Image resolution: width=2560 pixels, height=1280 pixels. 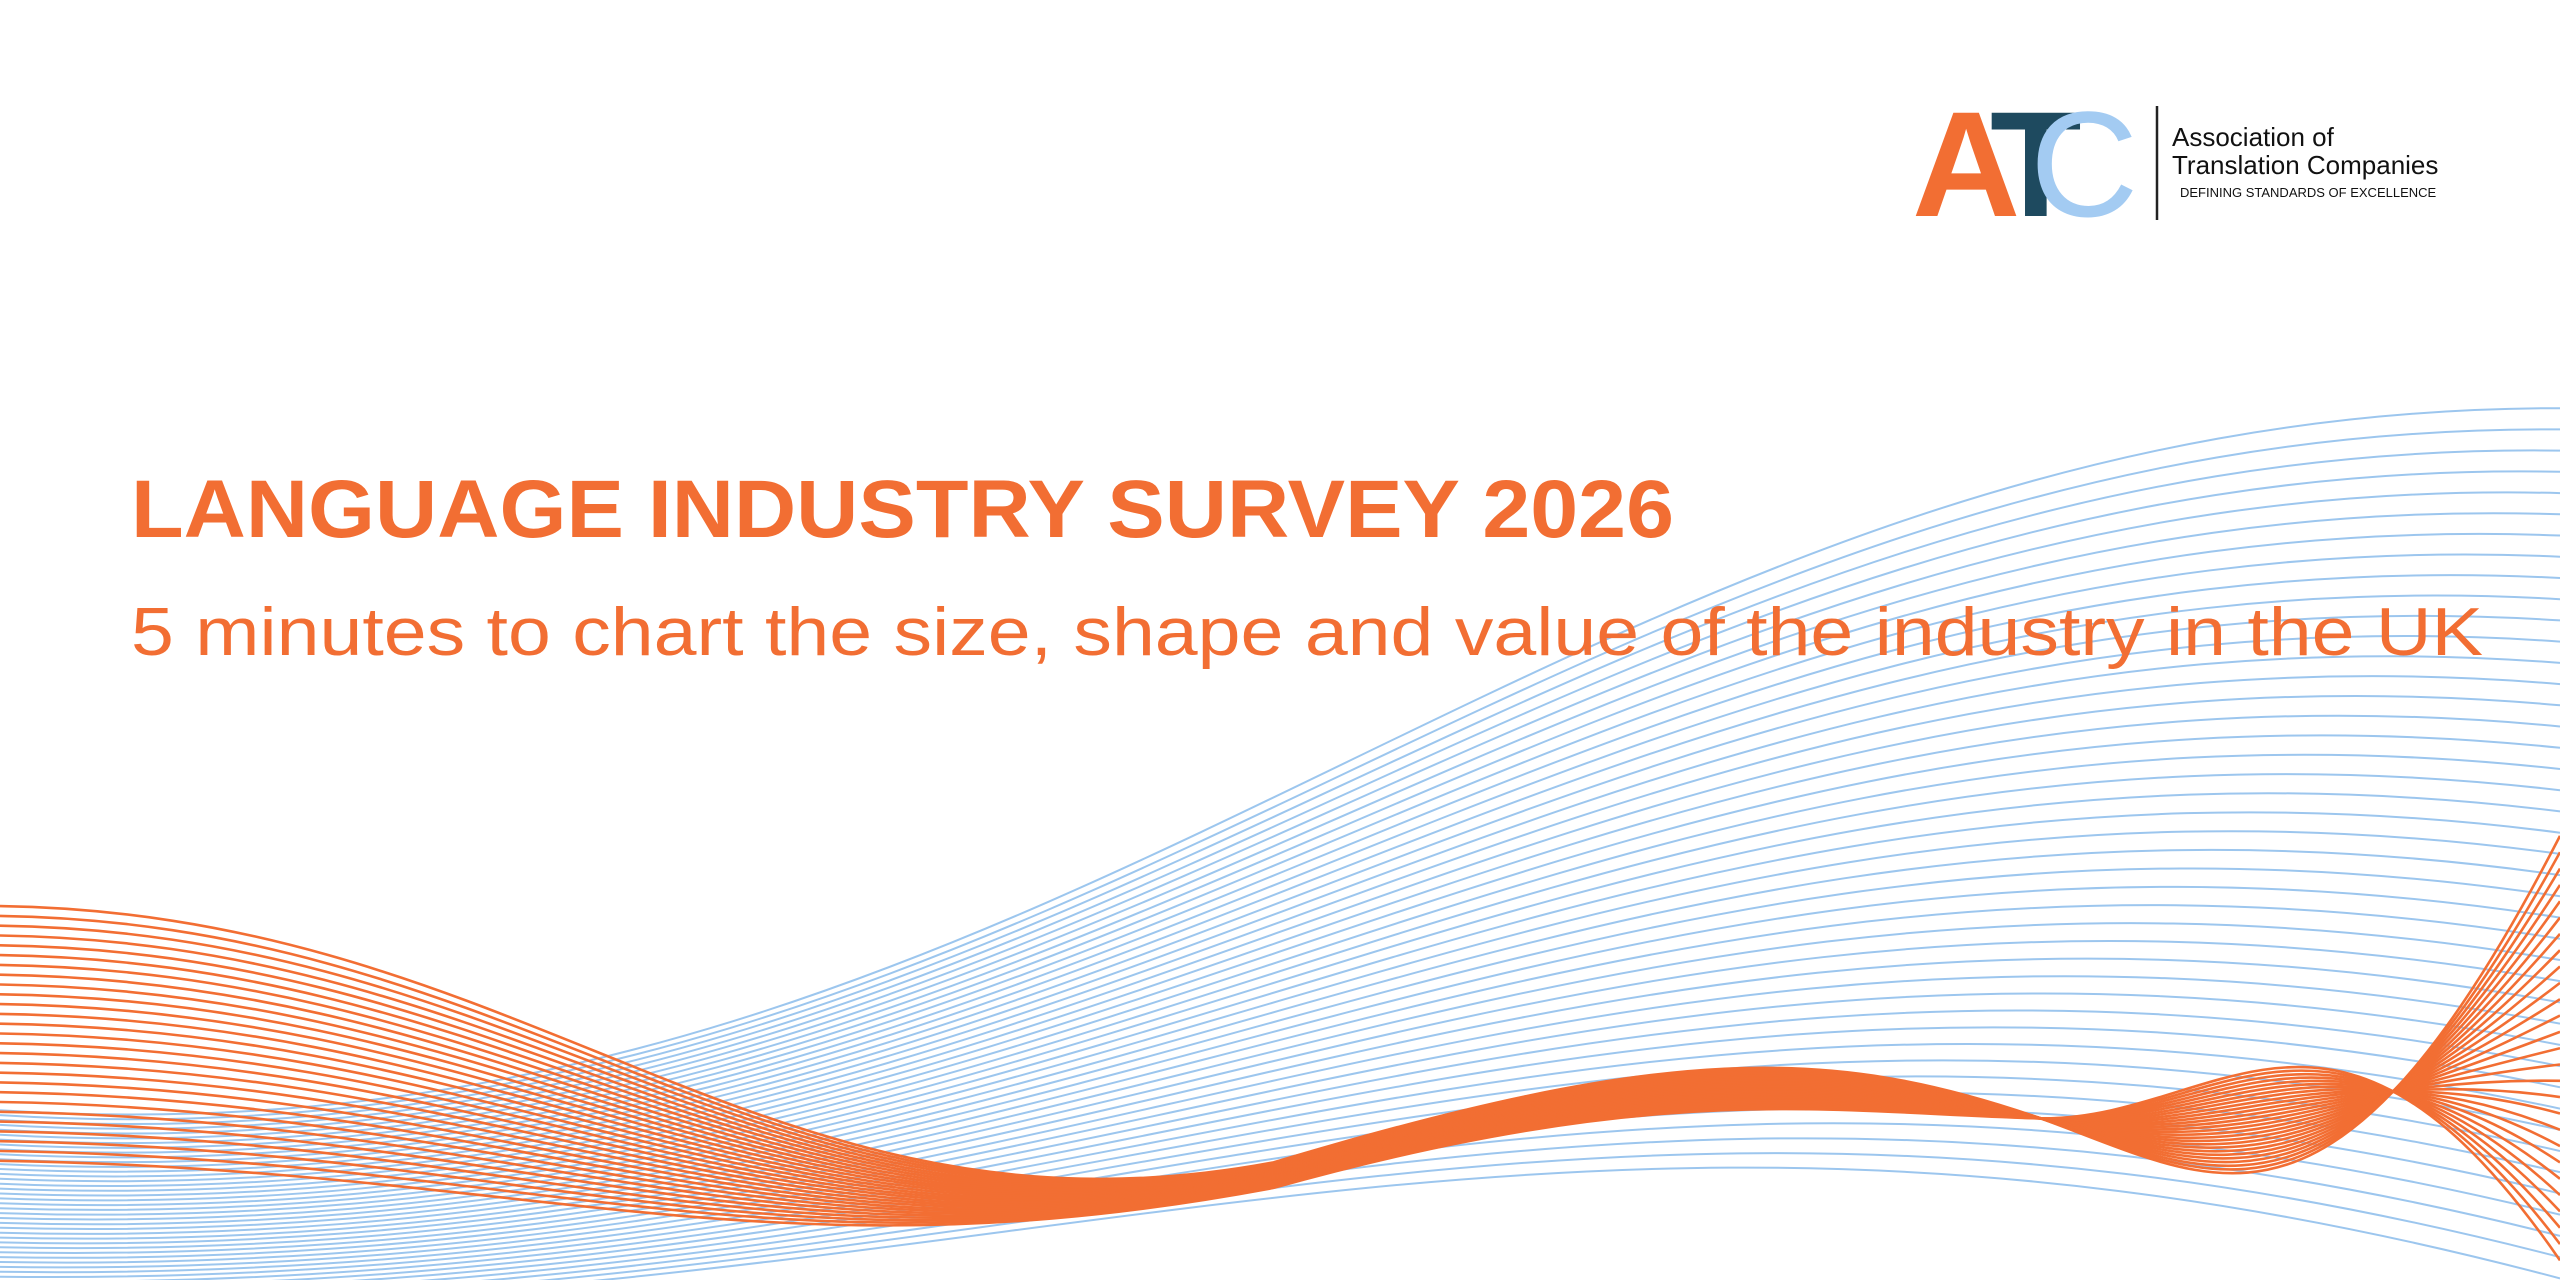 What do you see at coordinates (1966, 164) in the screenshot?
I see `logo-letter-a: A` at bounding box center [1966, 164].